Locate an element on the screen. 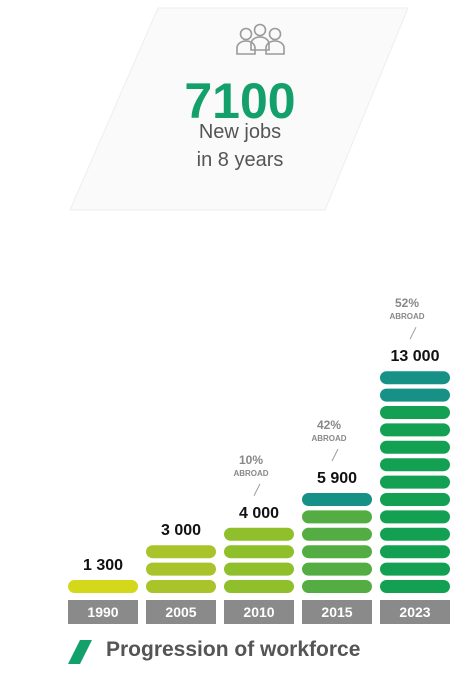  headline-line-1: New jobs is located at coordinates (240, 132).